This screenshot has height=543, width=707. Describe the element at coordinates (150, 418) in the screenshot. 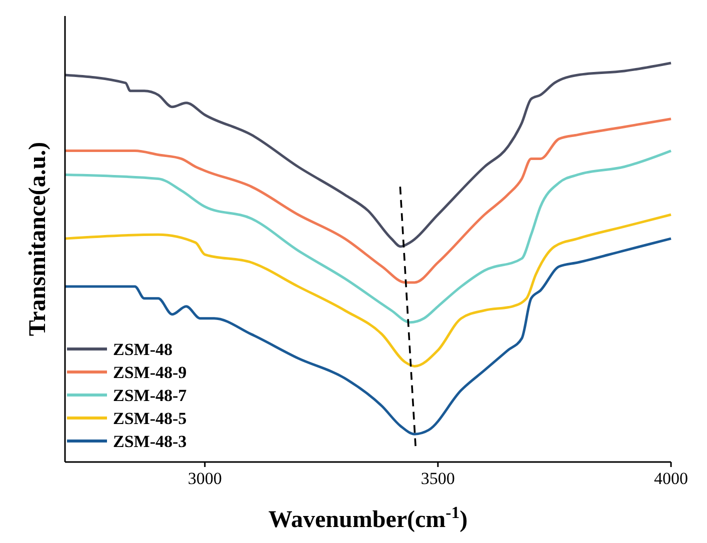

I see `legend-label: ZSM-48-5` at that location.